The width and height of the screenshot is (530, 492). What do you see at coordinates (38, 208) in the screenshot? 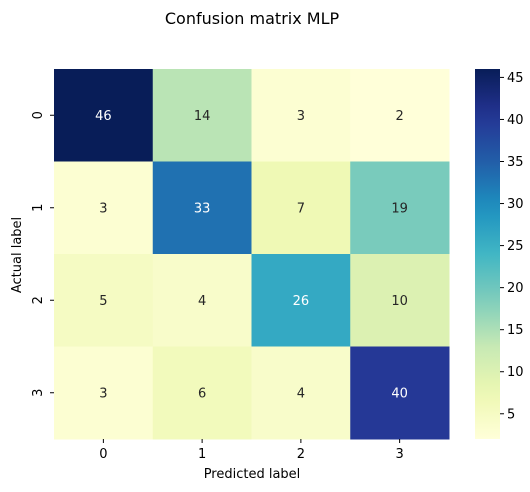
I see `y-tick-label: 1` at bounding box center [38, 208].